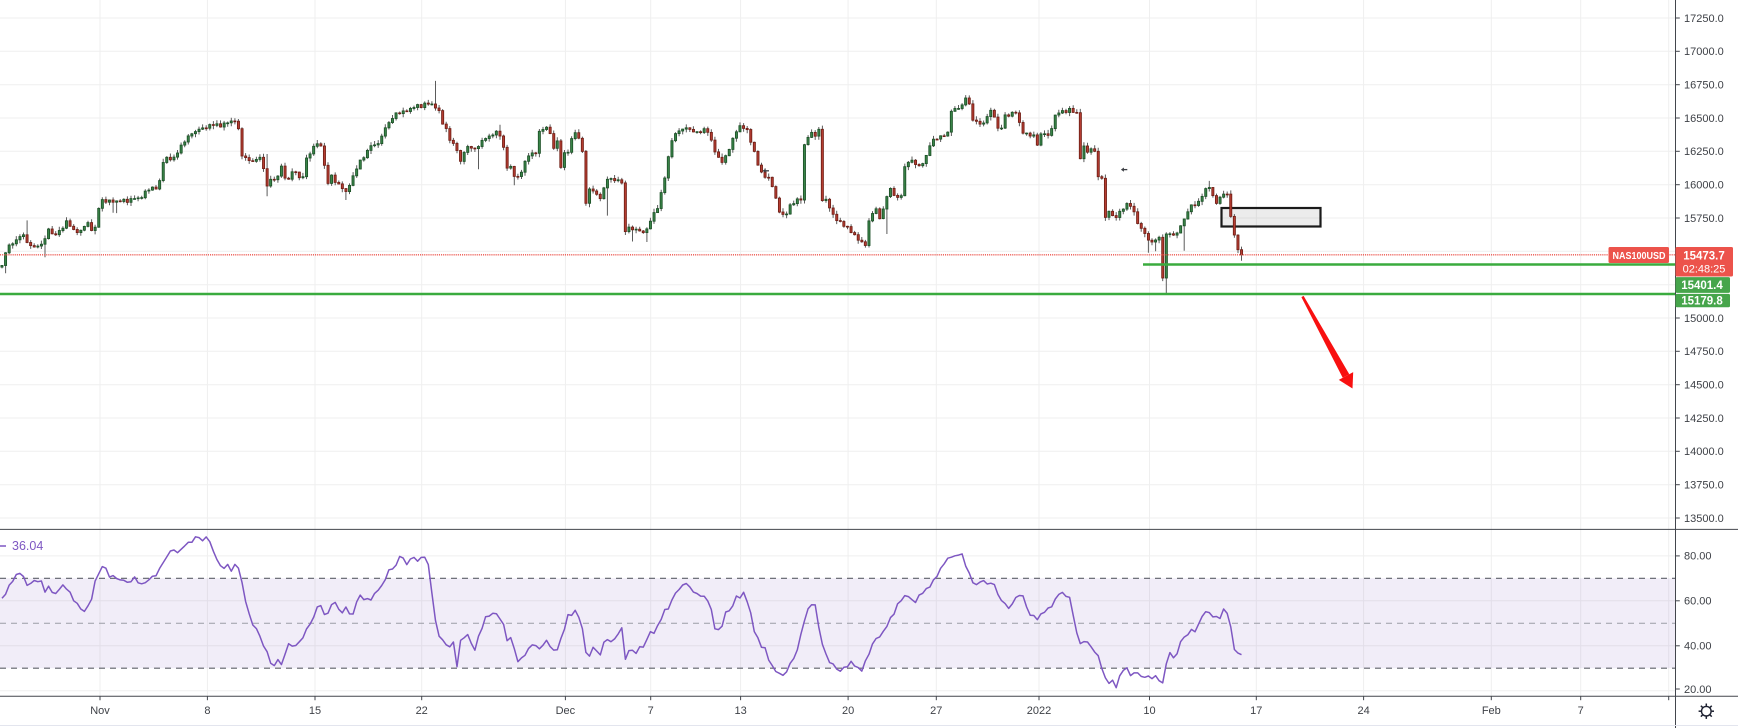  Describe the element at coordinates (100, 711) in the screenshot. I see `svg-text: Nov` at that location.